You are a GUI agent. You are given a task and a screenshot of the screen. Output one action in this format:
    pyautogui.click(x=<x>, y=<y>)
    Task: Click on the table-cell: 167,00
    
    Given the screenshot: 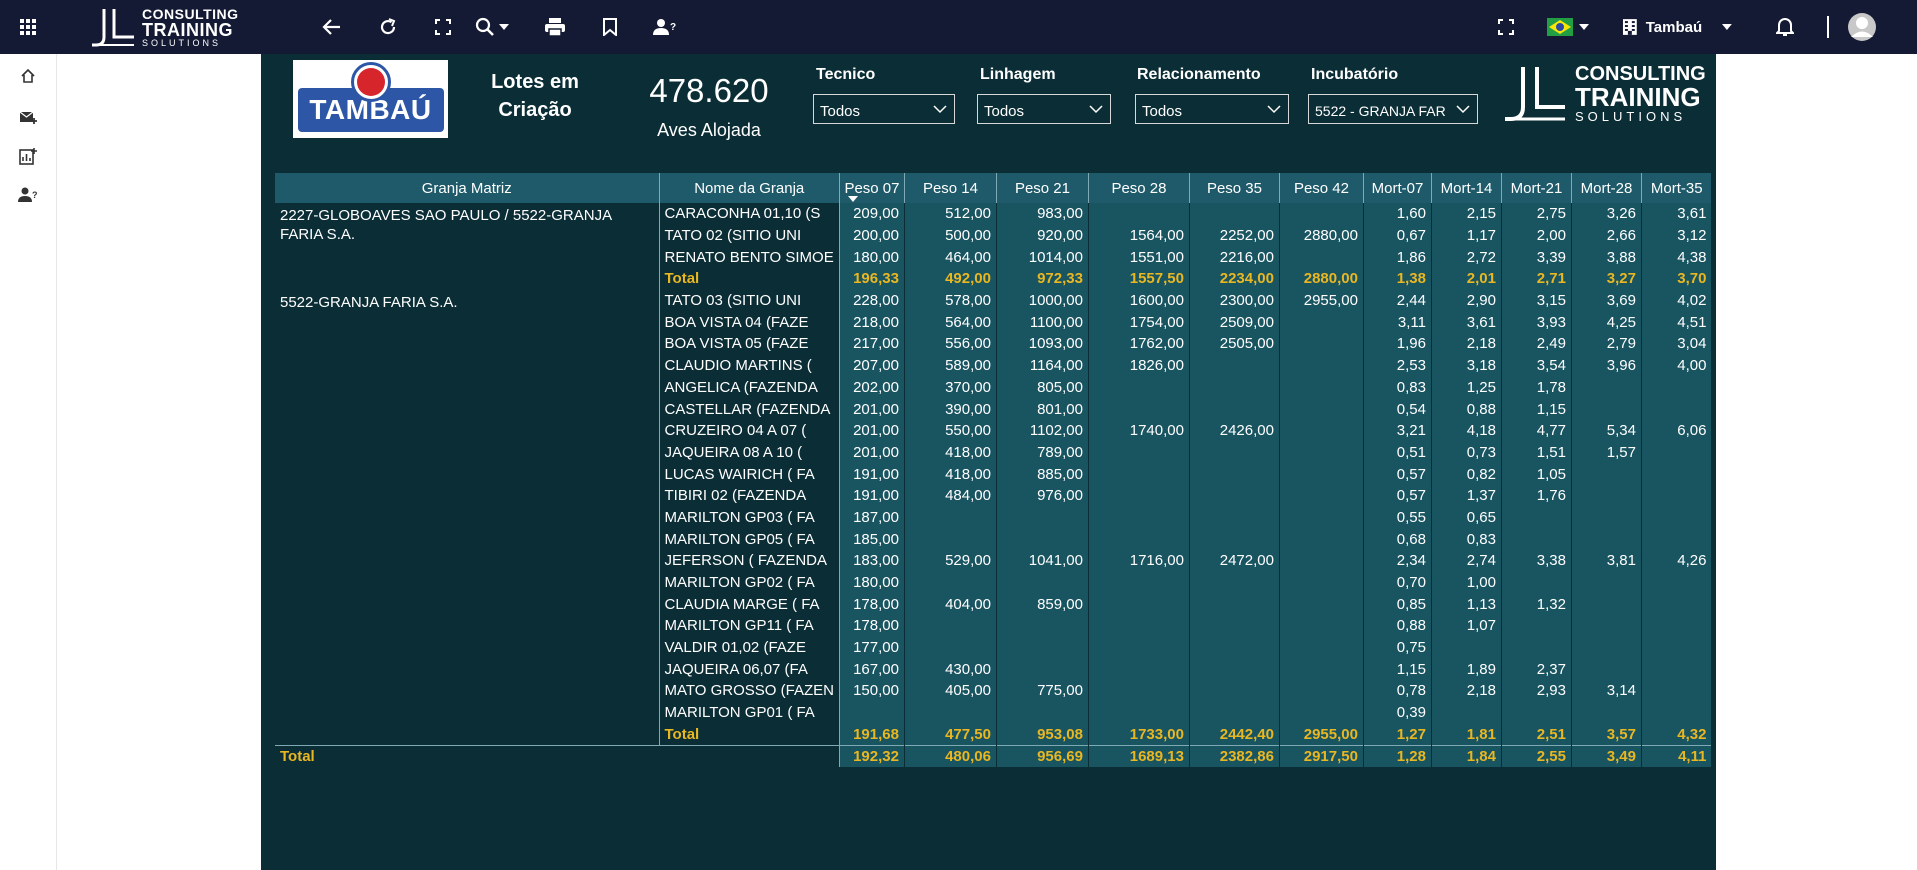 What is the action you would take?
    pyautogui.click(x=871, y=669)
    